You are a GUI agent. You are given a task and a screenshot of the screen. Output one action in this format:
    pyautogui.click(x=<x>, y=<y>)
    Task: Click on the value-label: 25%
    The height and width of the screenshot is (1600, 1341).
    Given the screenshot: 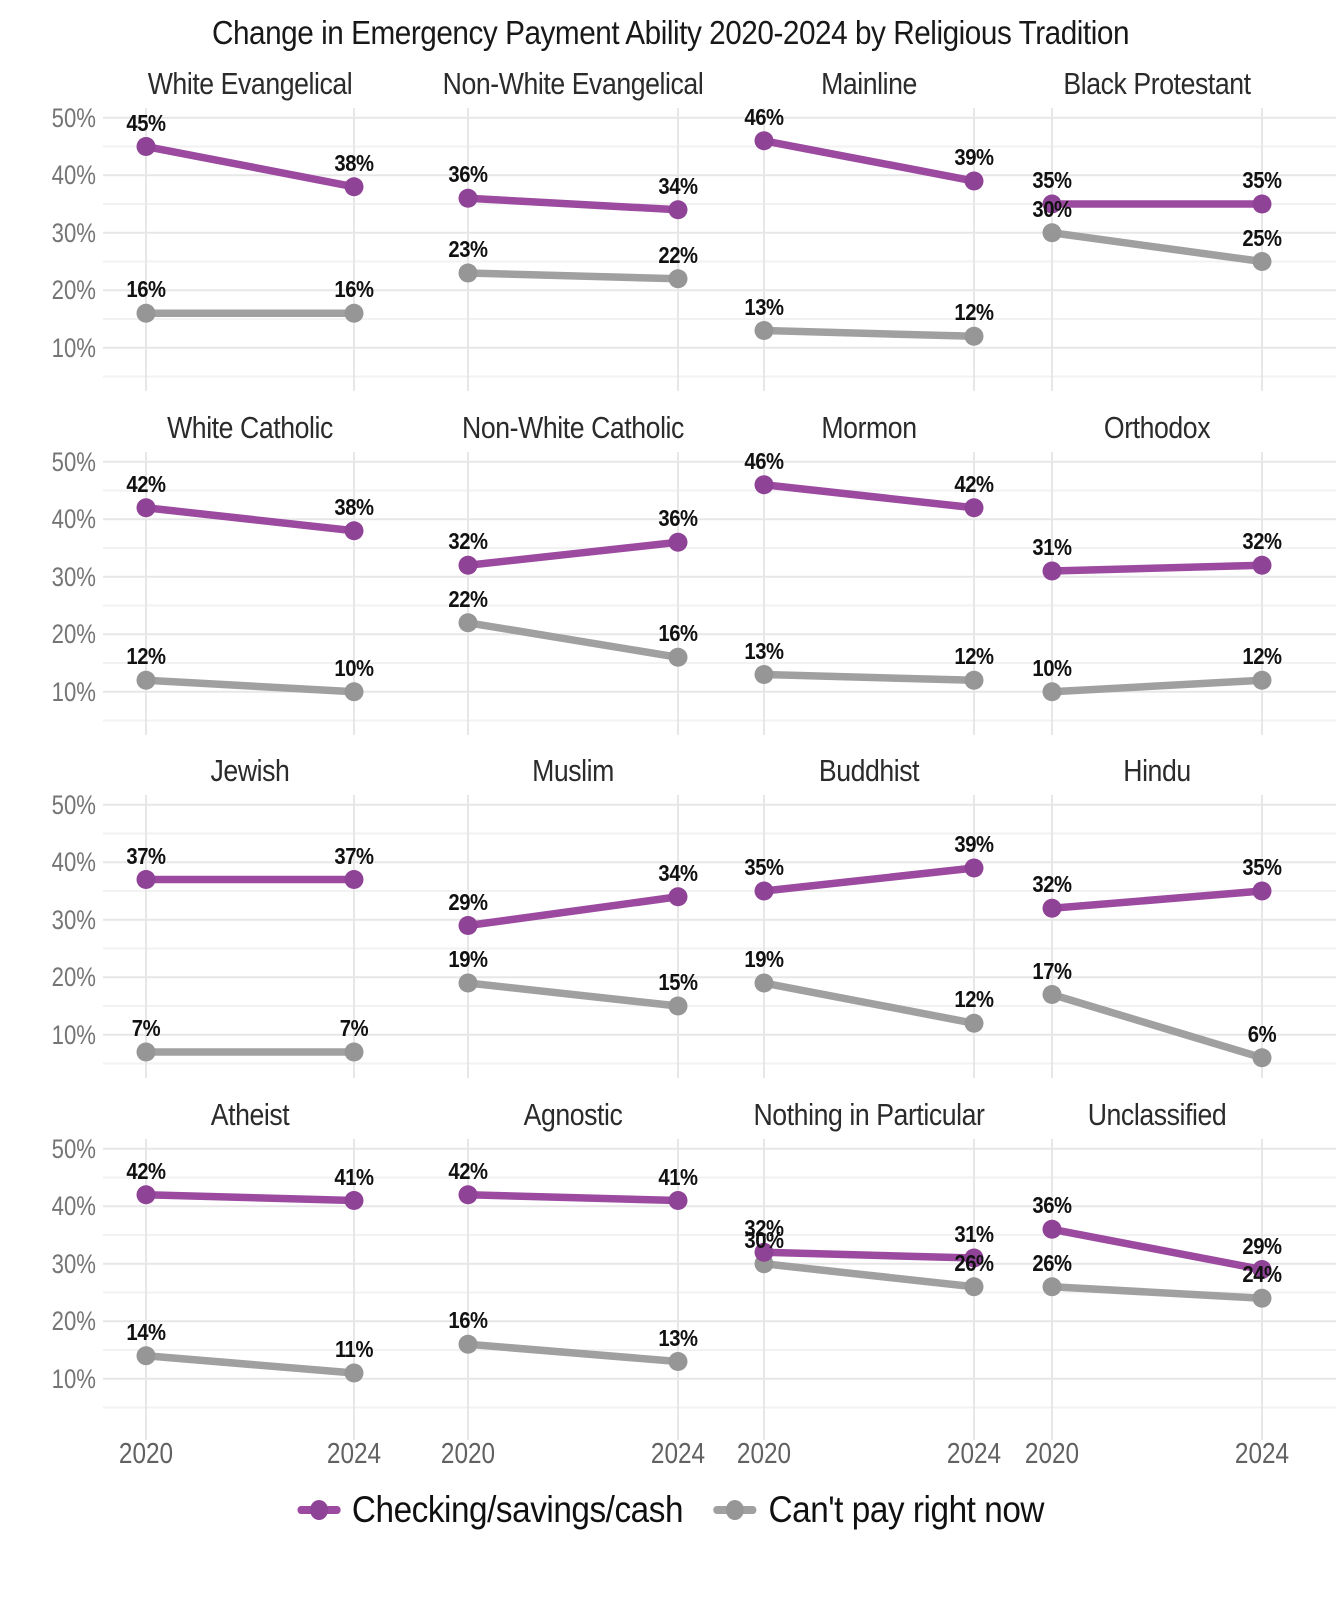 What is the action you would take?
    pyautogui.click(x=1262, y=237)
    